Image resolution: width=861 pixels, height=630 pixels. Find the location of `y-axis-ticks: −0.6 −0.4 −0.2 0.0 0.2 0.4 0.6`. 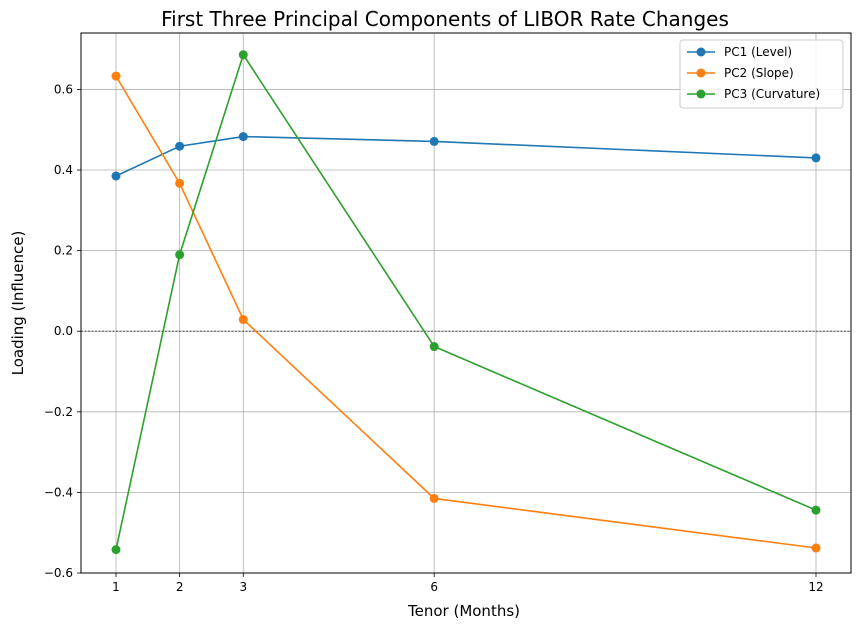

y-axis-ticks: −0.6 −0.4 −0.2 0.0 0.2 0.4 0.6 is located at coordinates (62, 331).